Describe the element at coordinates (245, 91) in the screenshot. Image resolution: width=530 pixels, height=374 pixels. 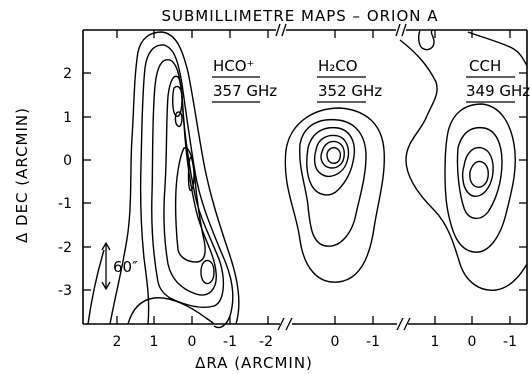
I see `frequency-label: 357 GHz` at that location.